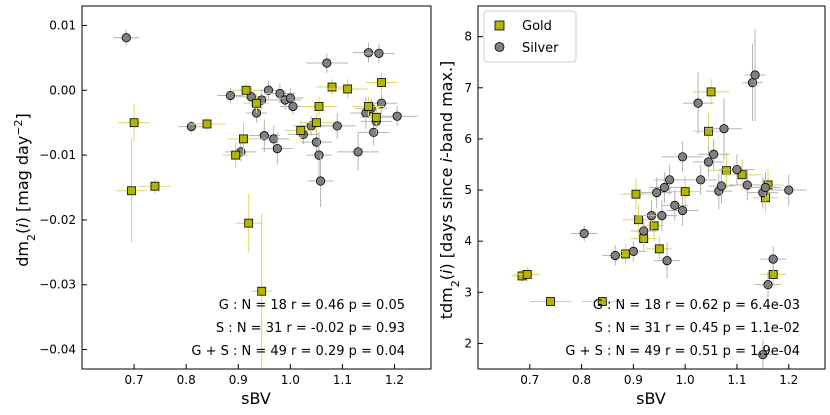 Image resolution: width=830 pixels, height=415 pixels. What do you see at coordinates (697, 328) in the screenshot?
I see `right-stat-silver: S : N = 31 r = 0.45 p = 1.1e-02` at bounding box center [697, 328].